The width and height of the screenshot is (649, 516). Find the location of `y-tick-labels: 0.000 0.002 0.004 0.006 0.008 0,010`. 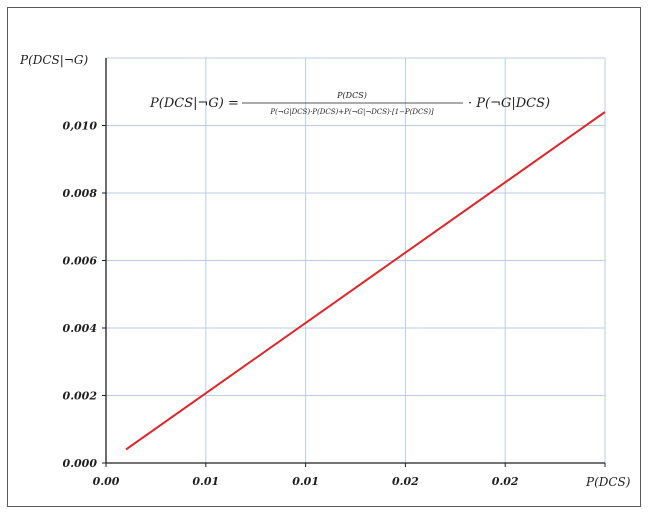

y-tick-labels: 0.000 0.002 0.004 0.006 0.008 0,010 is located at coordinates (80, 295).